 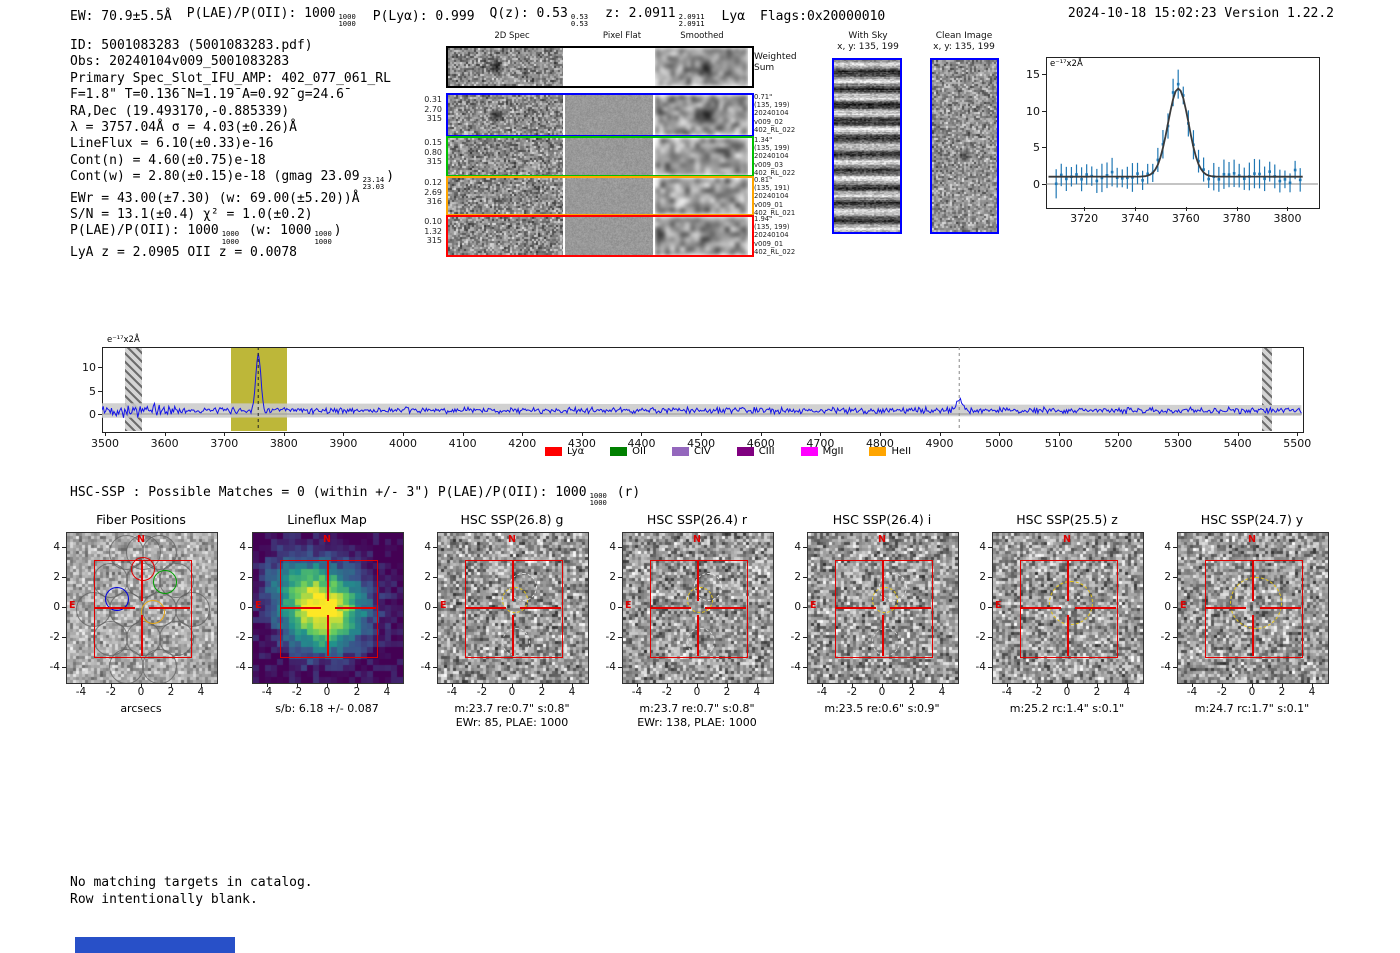 I want to click on spec2d-row-right-labels: 1.94" (135, 199) 20240104 v009_01 402_RL_022, so click(x=784, y=235).